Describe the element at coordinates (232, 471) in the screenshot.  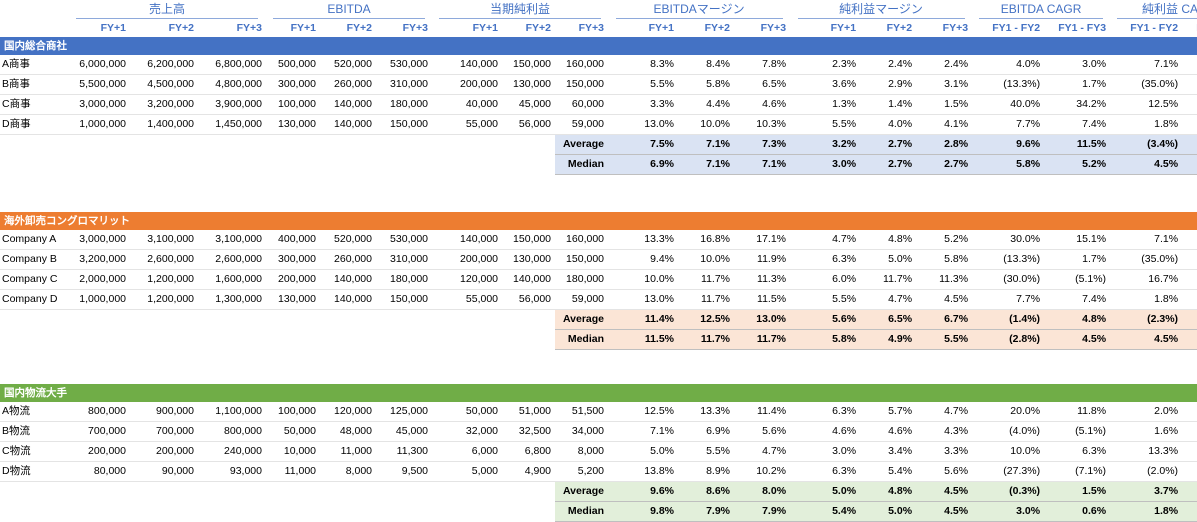
I see `value-cell: 93,000` at that location.